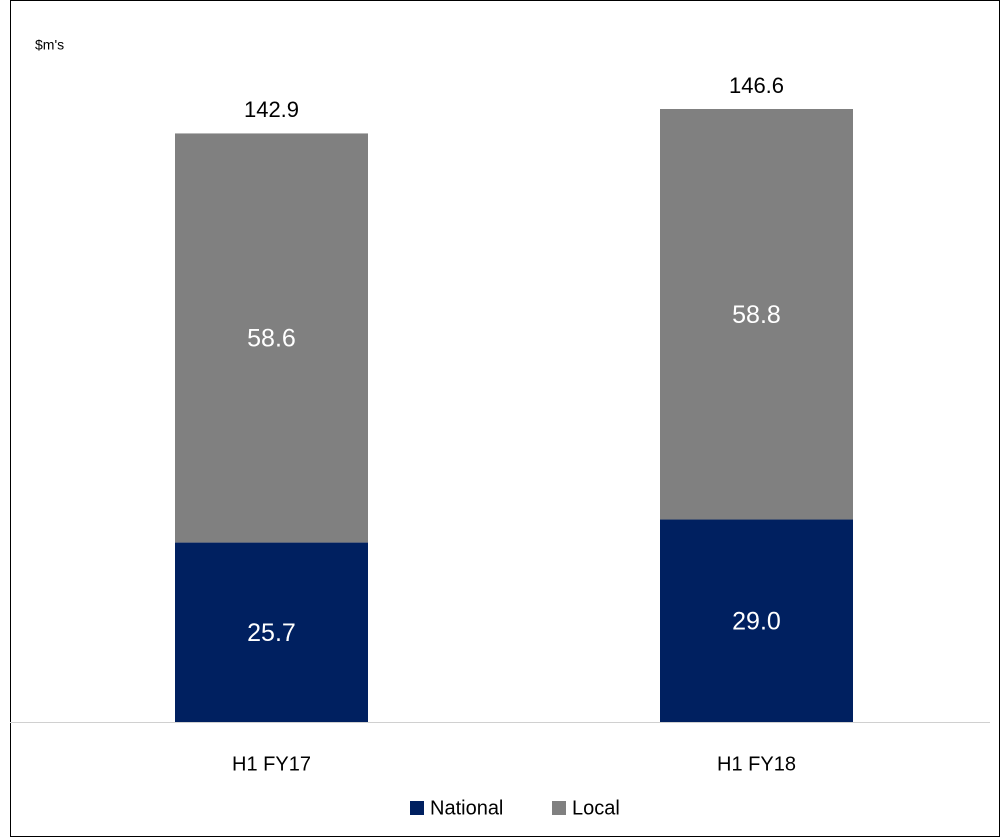 This screenshot has width=1005, height=838. I want to click on unit-label: $m's, so click(49, 45).